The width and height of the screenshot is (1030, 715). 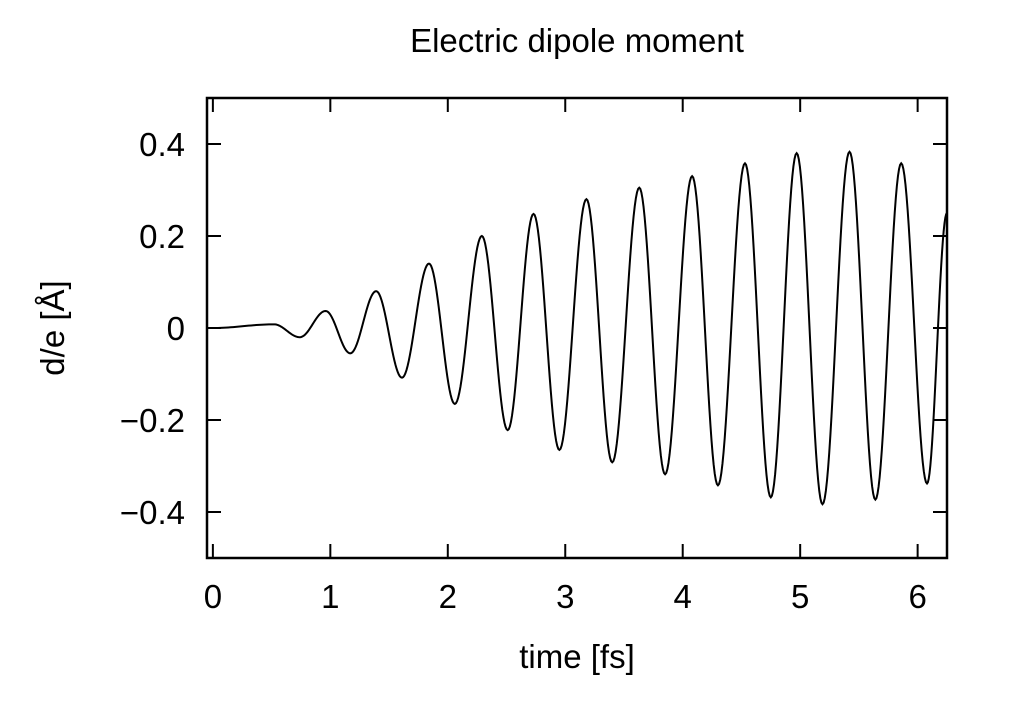 What do you see at coordinates (152, 420) in the screenshot?
I see `y-tick-label: −0.2` at bounding box center [152, 420].